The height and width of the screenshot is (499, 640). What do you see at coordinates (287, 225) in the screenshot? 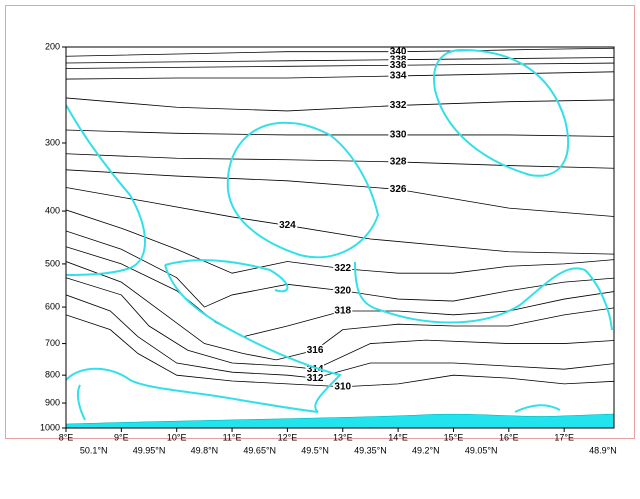
I see `contour-label: 324` at bounding box center [287, 225].